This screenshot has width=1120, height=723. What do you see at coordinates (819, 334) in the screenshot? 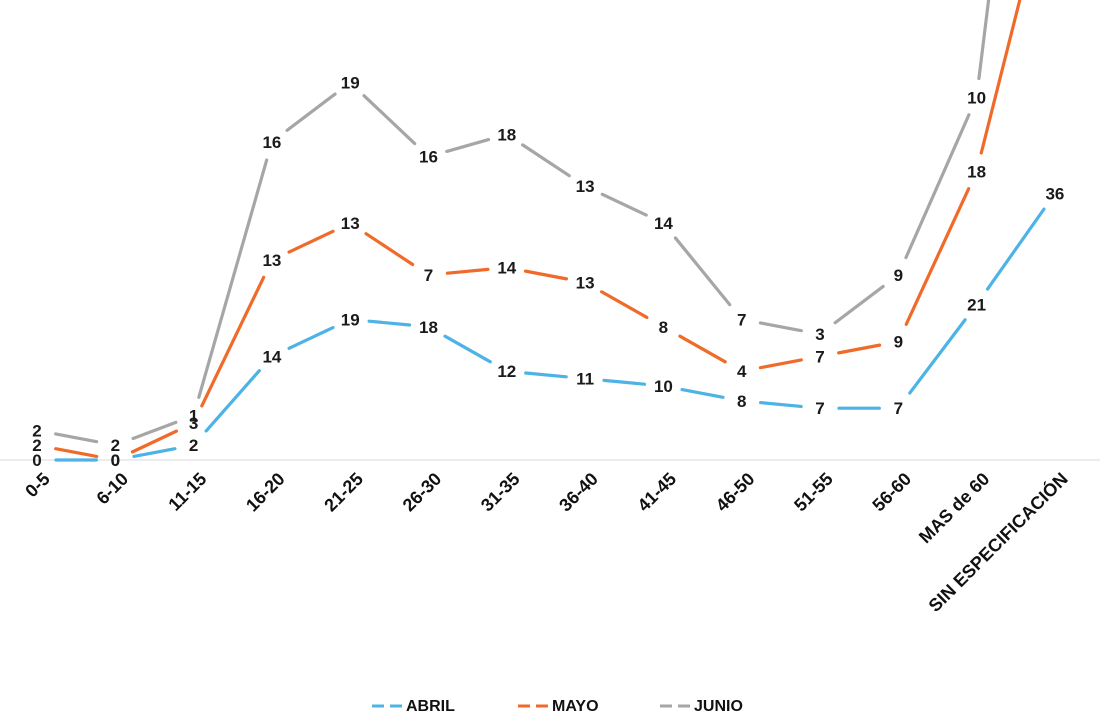
I see `data-label-junio: 3` at bounding box center [819, 334].